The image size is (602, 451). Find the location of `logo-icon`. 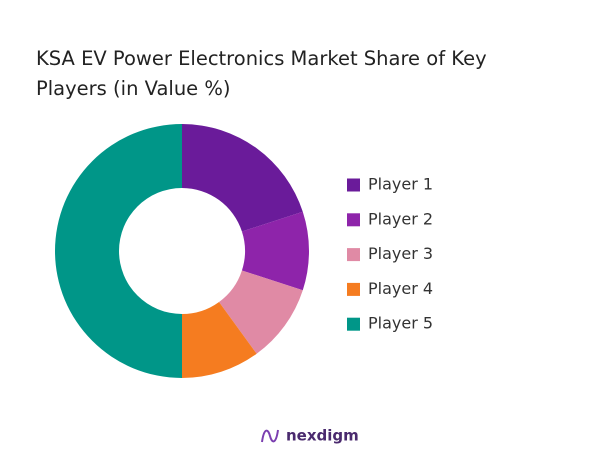

logo-icon is located at coordinates (270, 436).